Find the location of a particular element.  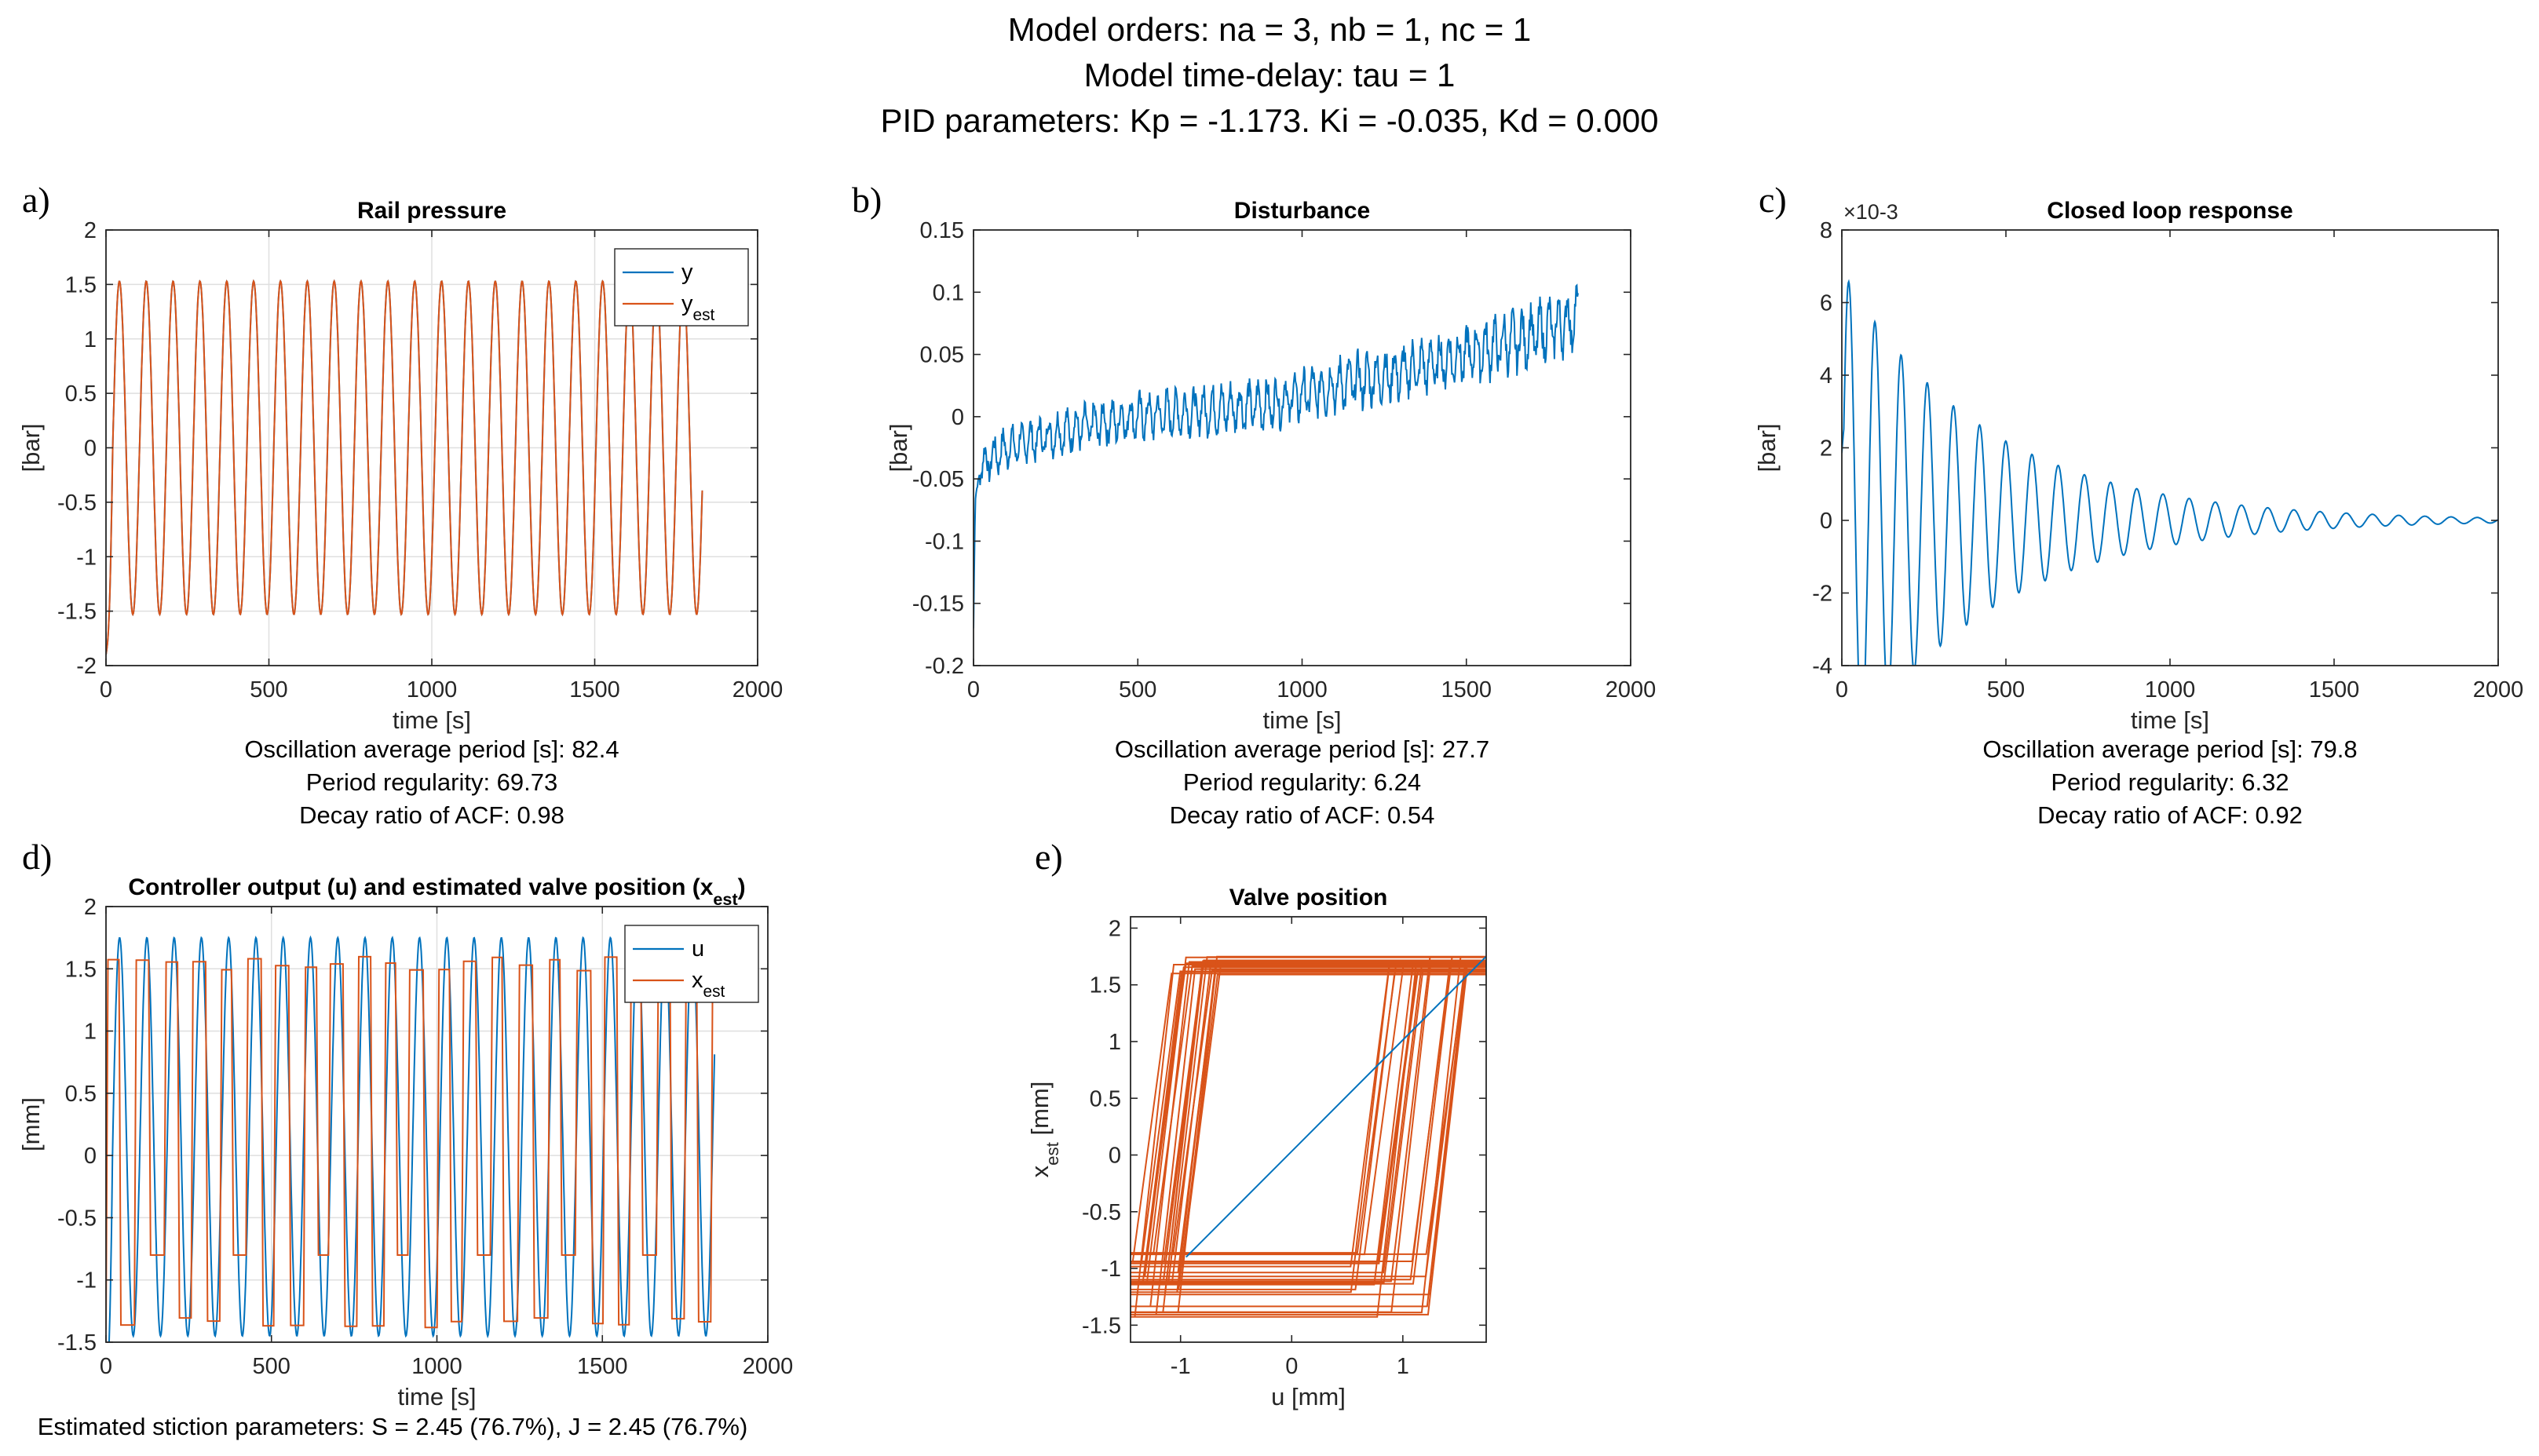

chart-note: Oscillation average period [s]: 27.7 is located at coordinates (1302, 749).